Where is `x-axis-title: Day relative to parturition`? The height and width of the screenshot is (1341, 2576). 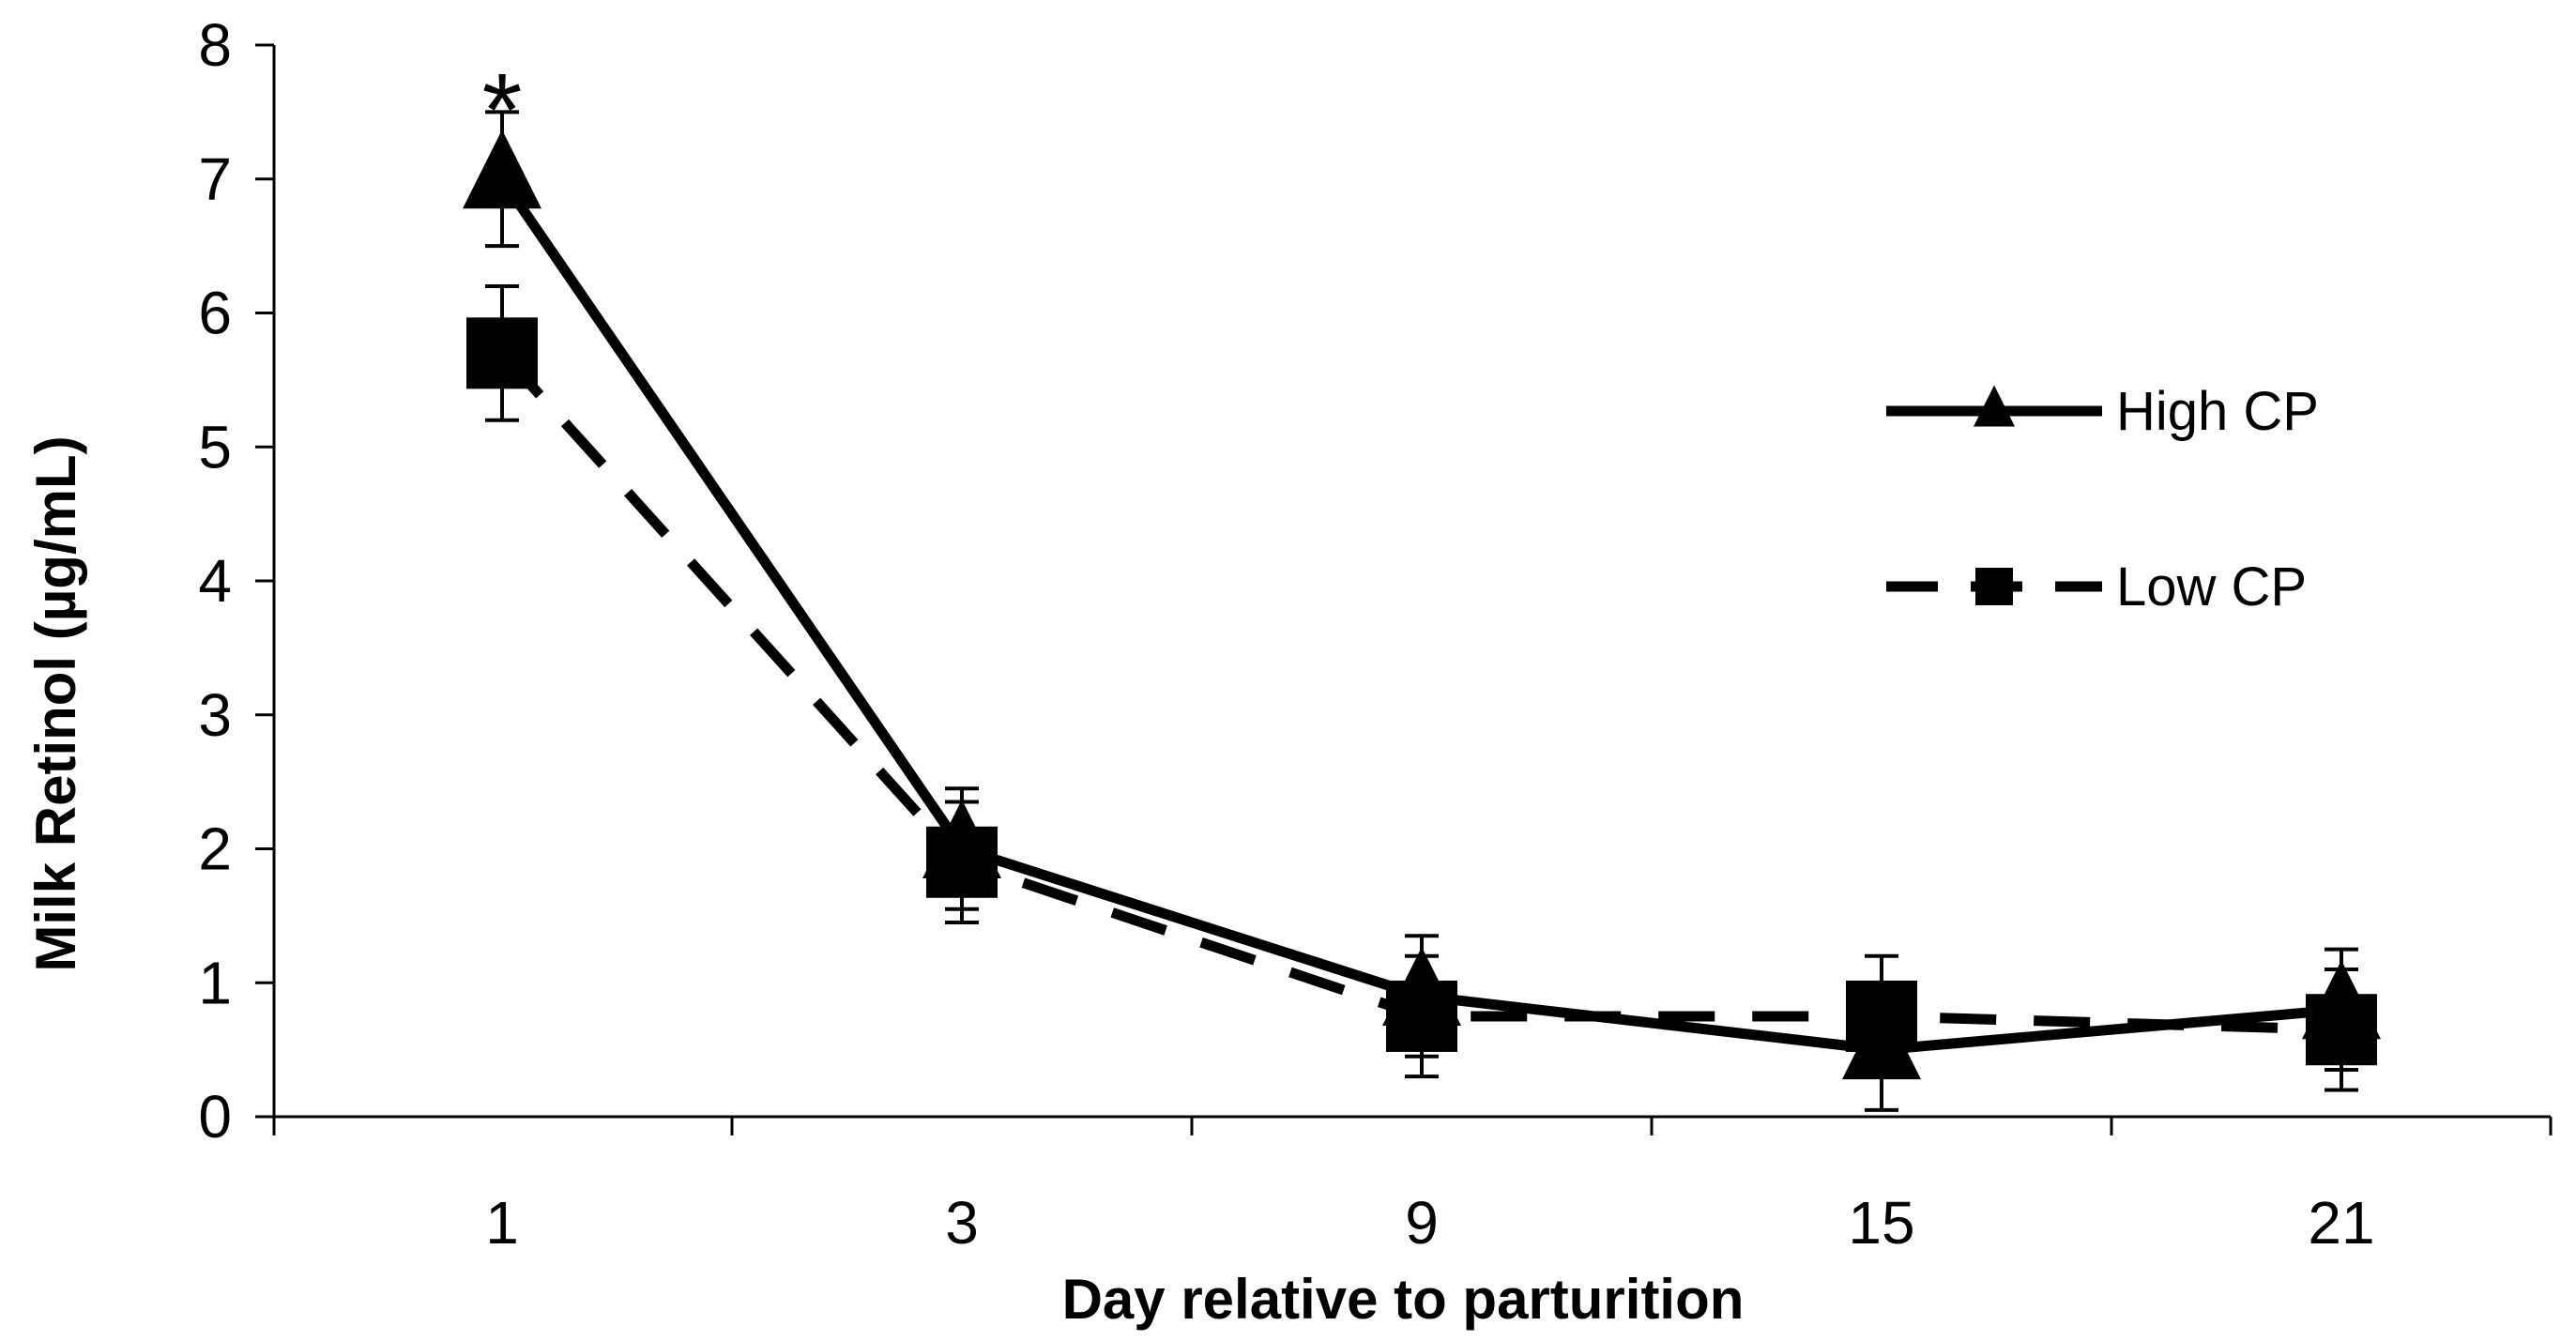 x-axis-title: Day relative to parturition is located at coordinates (1403, 1299).